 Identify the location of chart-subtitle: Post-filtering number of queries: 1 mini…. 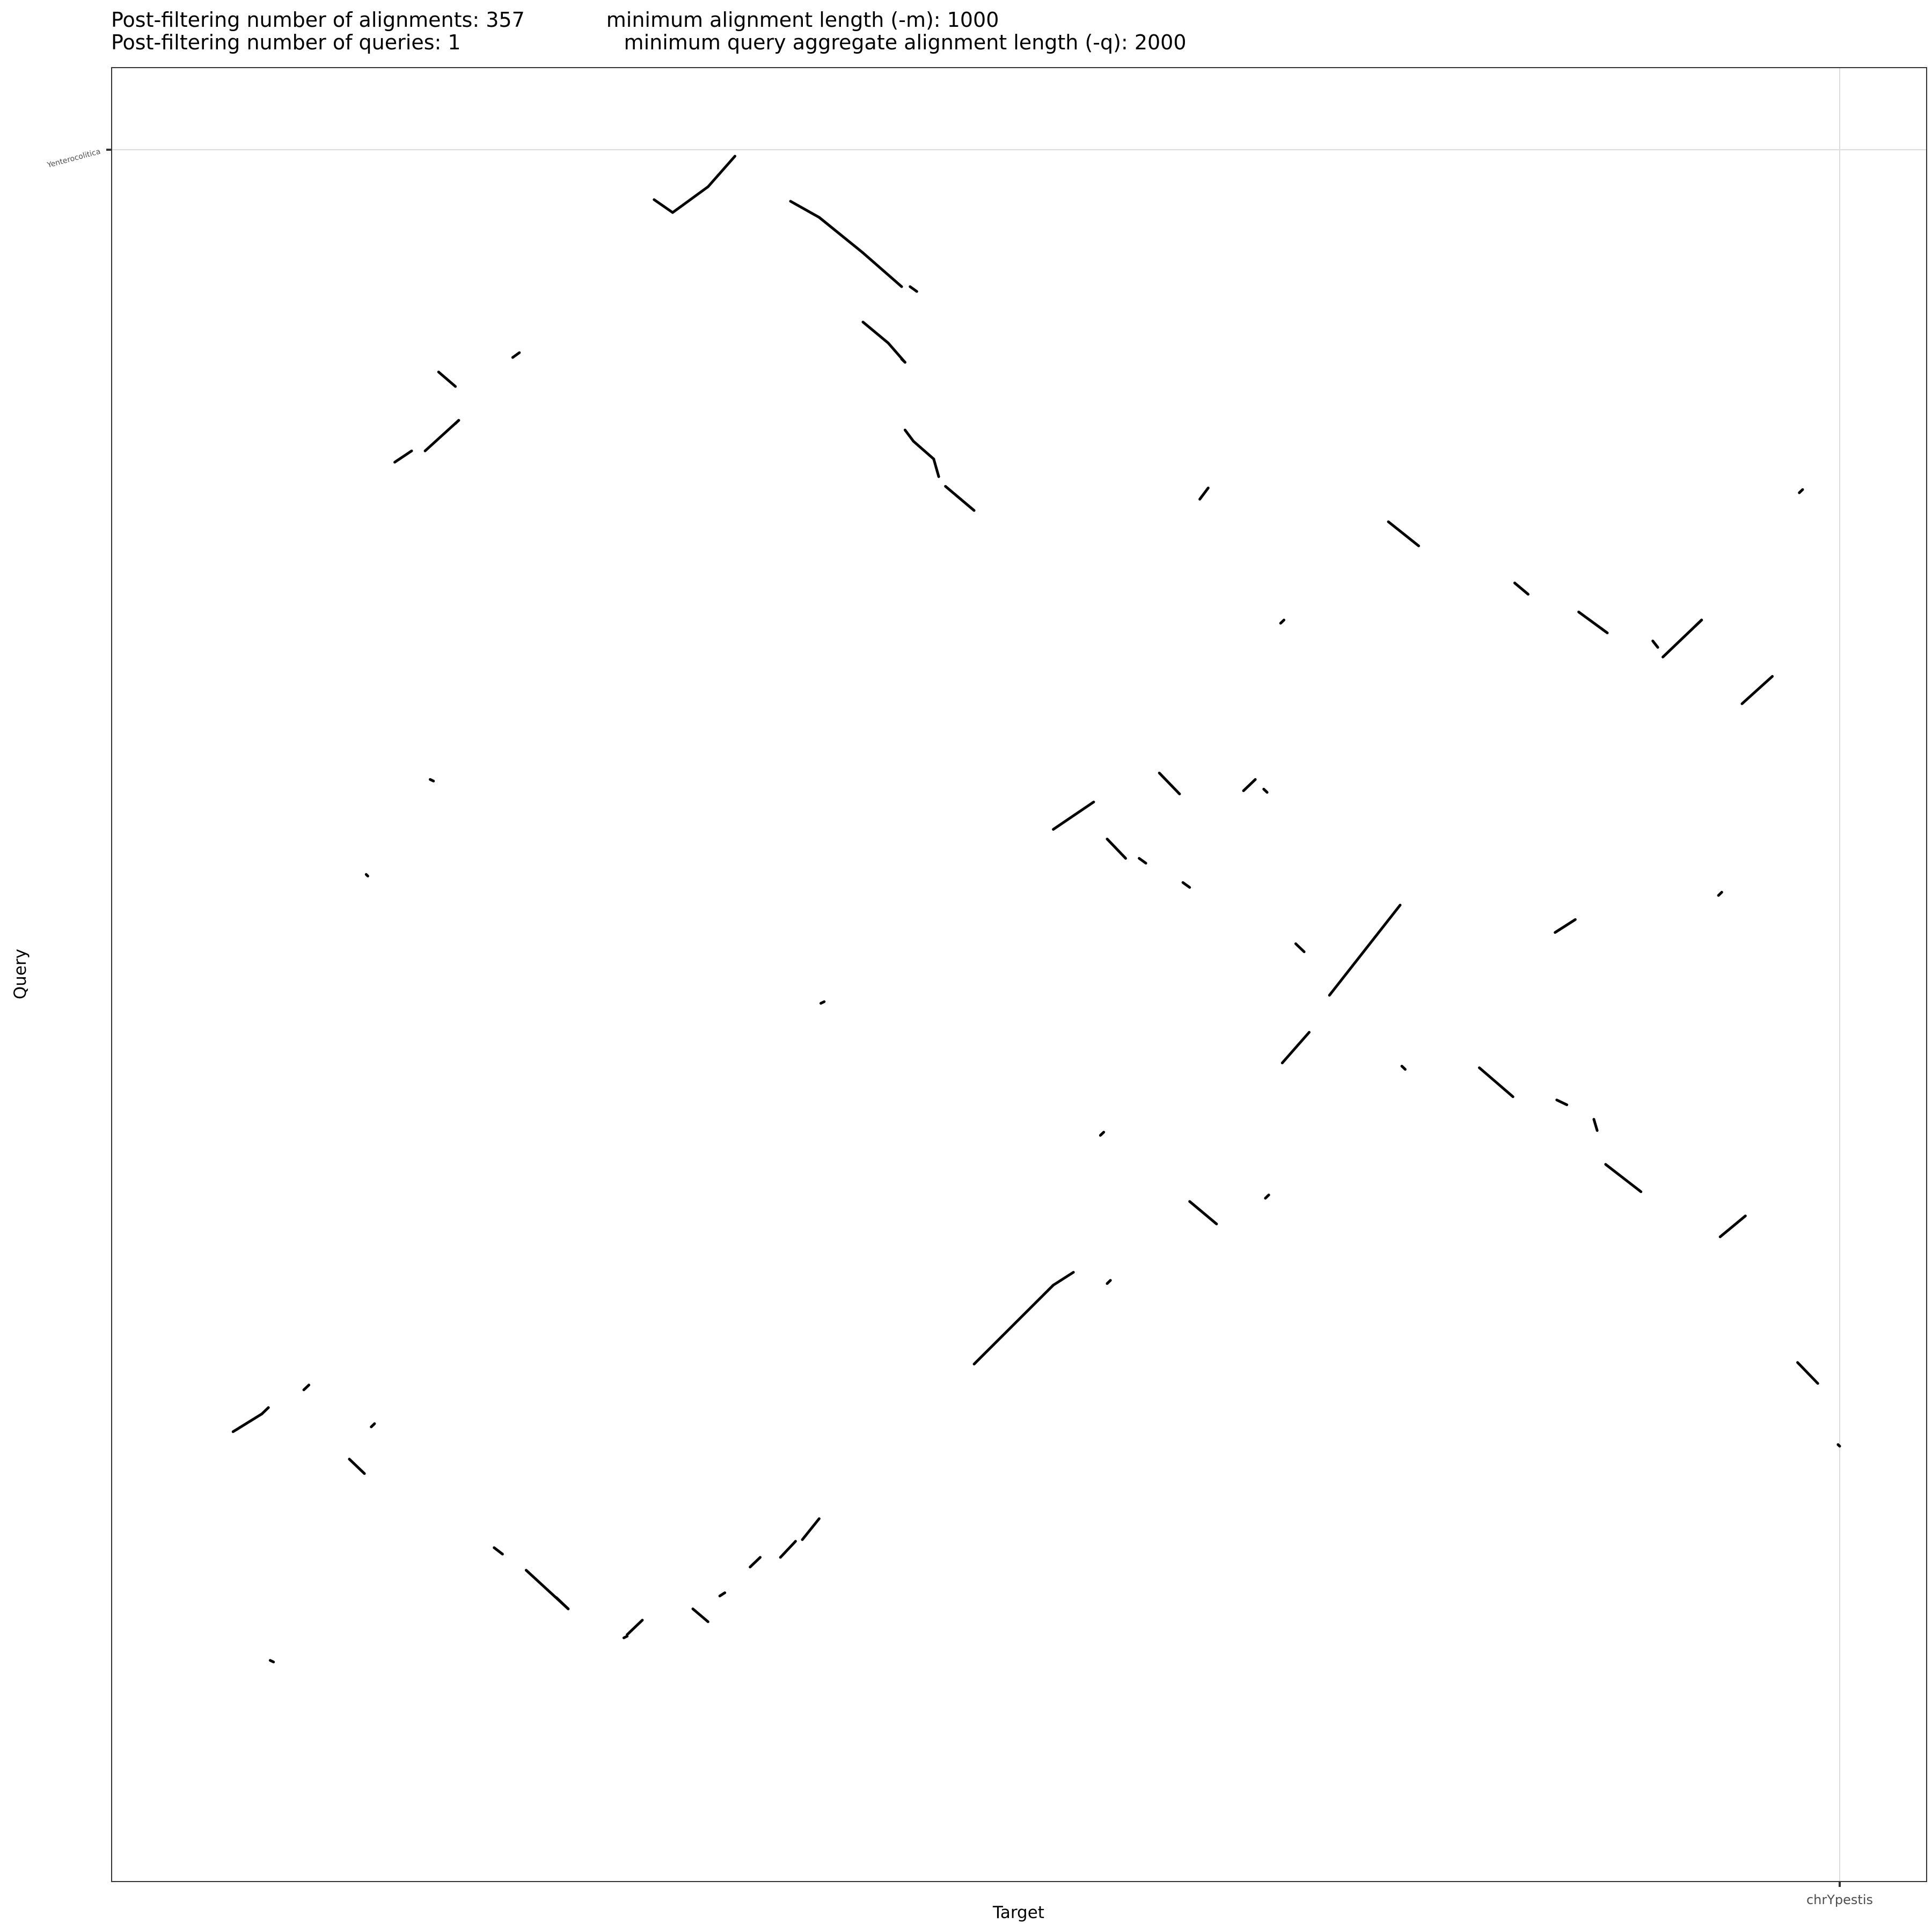
(649, 42).